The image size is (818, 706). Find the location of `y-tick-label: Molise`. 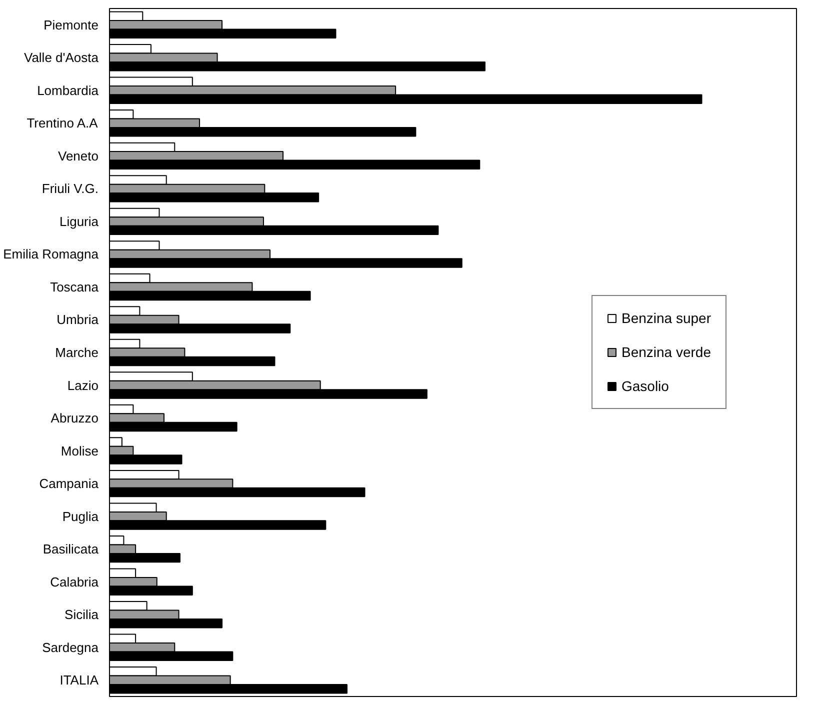

y-tick-label: Molise is located at coordinates (79, 450).